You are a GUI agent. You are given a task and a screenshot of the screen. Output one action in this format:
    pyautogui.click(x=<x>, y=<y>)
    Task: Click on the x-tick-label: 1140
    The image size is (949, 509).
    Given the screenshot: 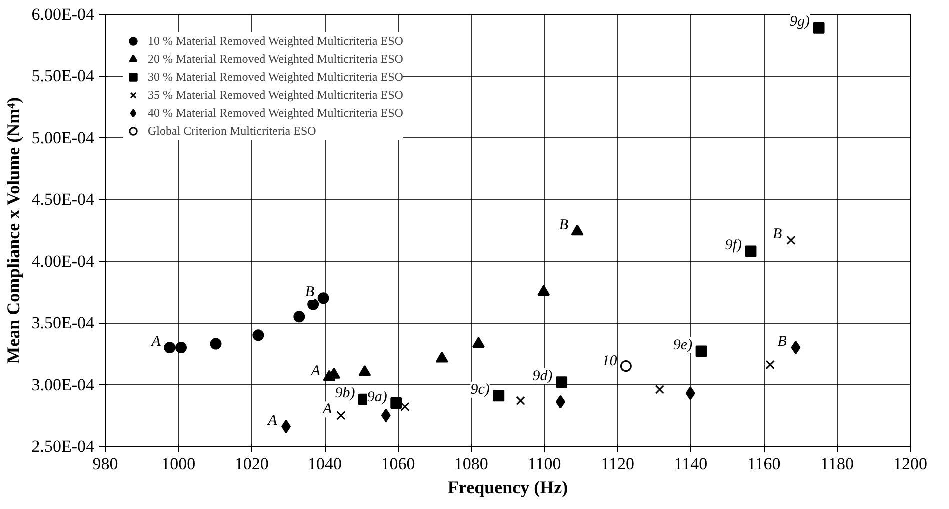 What is the action you would take?
    pyautogui.click(x=691, y=464)
    